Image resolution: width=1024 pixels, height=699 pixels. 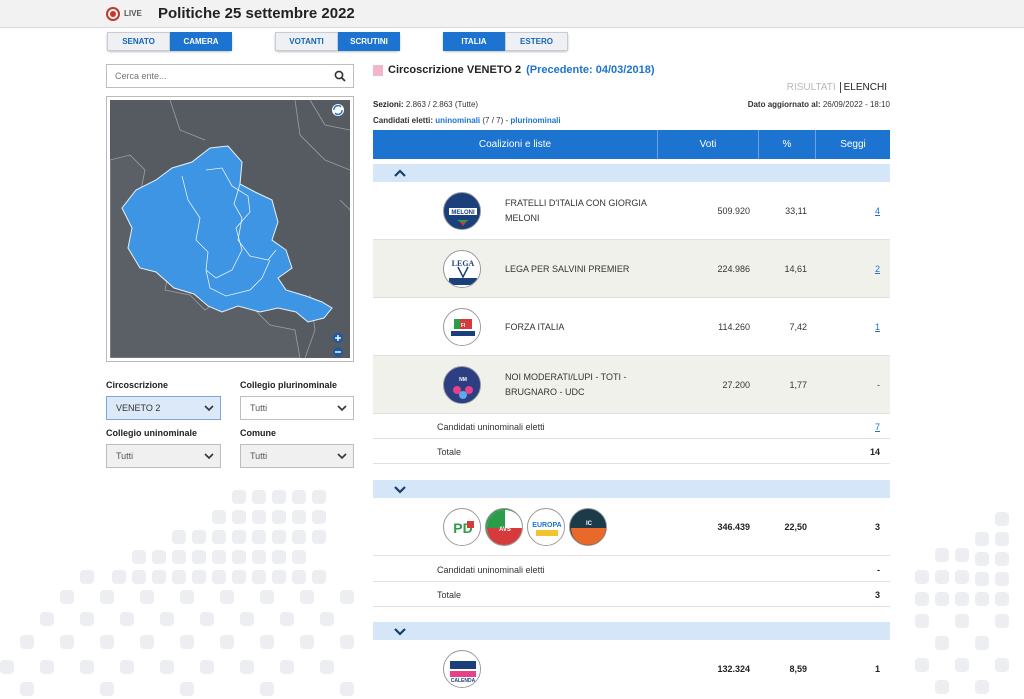 I want to click on chevron-up-icon, so click(x=400, y=173).